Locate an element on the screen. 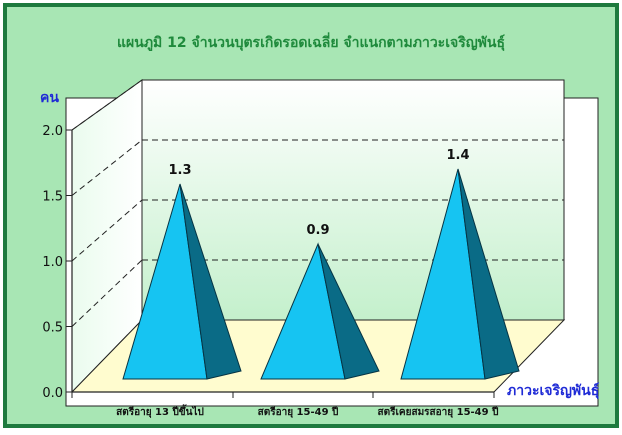  y-axis-title: คน is located at coordinates (49, 98).